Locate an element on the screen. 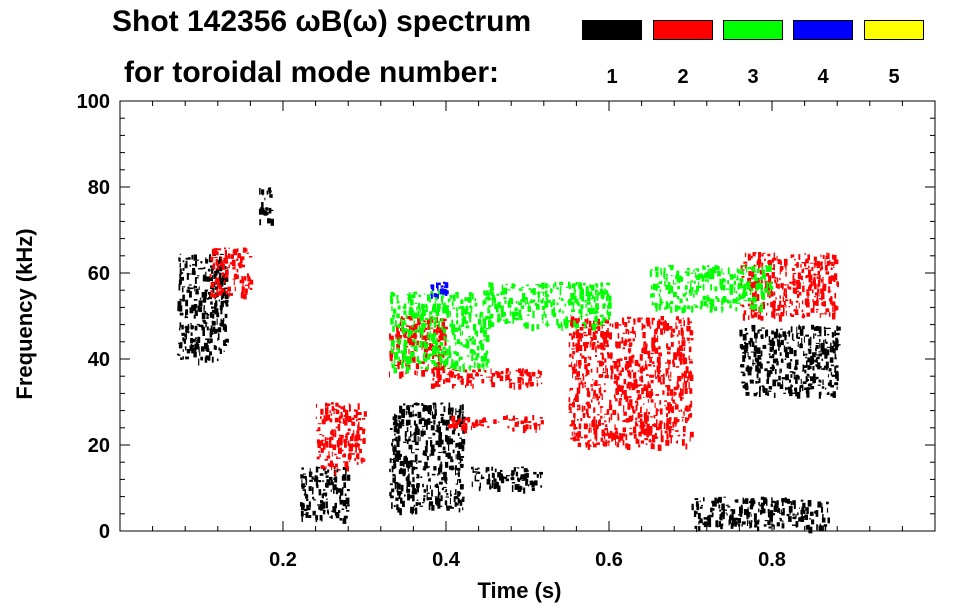 This screenshot has width=963, height=615. y-tick-label: 40 is located at coordinates (99, 360).